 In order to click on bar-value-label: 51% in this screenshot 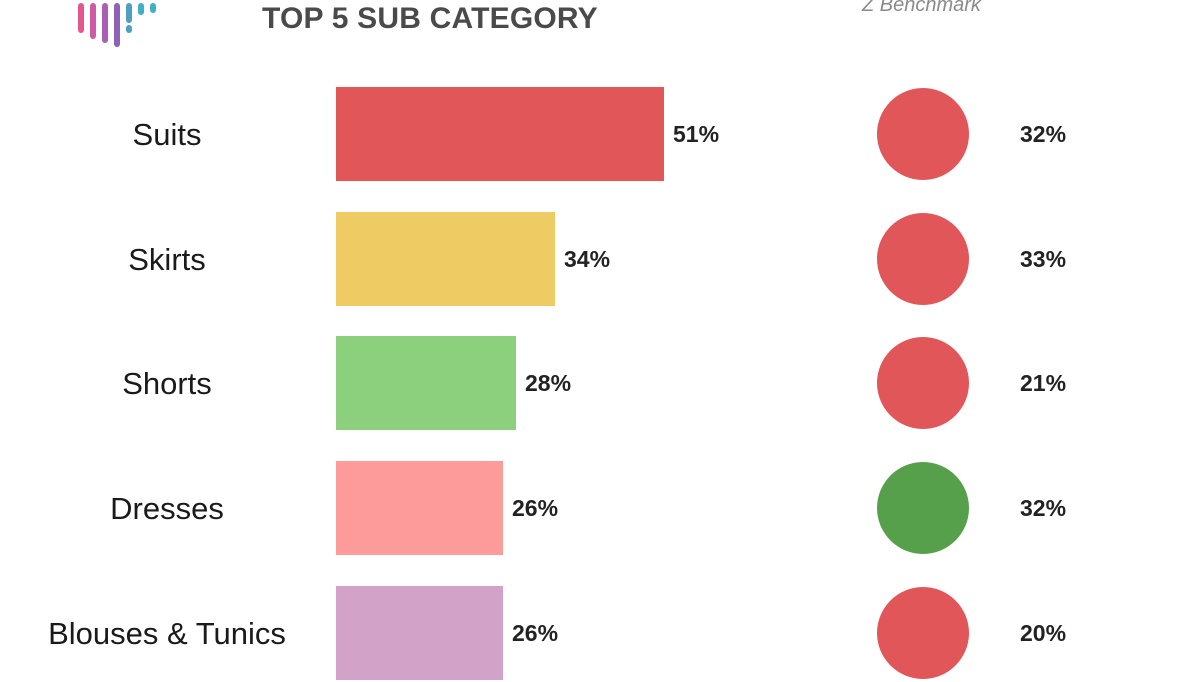, I will do `click(696, 134)`.